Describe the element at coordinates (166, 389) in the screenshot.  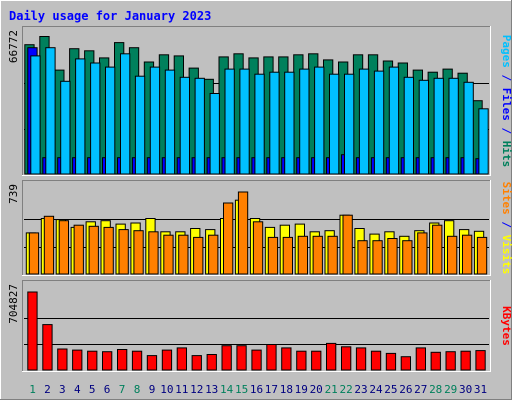
I see `x-label-day-10: 10` at that location.